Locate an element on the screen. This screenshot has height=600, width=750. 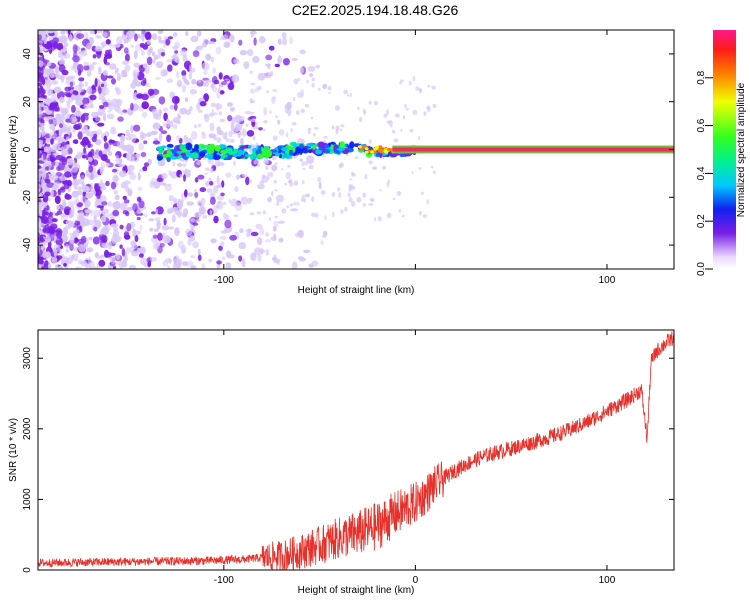
x-tick-label: 100 is located at coordinates (607, 280).